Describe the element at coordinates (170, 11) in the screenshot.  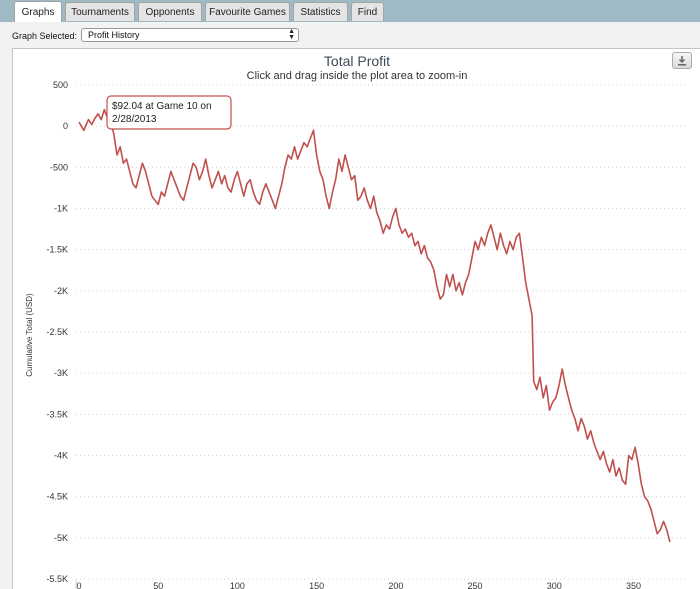
I see `tab-opponents: Opponents` at that location.